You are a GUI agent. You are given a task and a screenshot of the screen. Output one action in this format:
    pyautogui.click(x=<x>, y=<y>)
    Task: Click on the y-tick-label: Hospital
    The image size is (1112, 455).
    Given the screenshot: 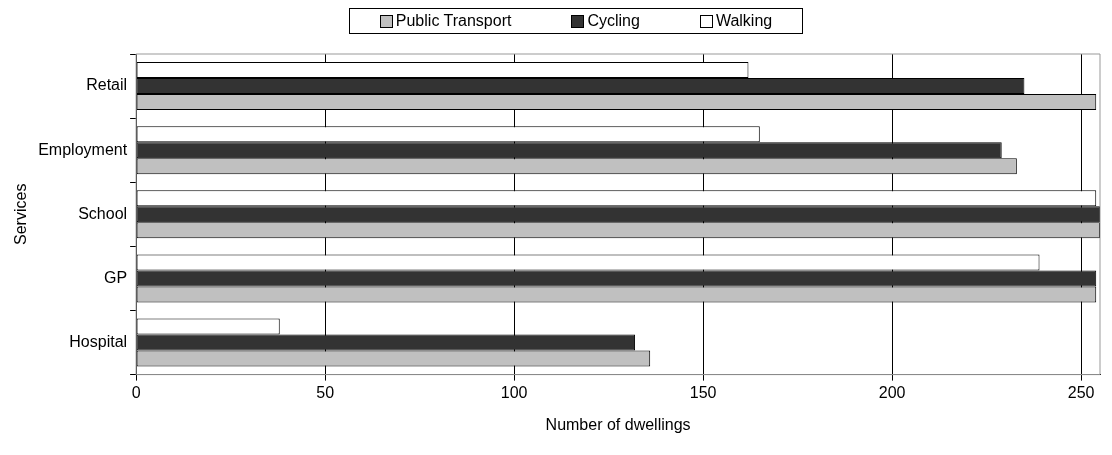 What is the action you would take?
    pyautogui.click(x=98, y=341)
    